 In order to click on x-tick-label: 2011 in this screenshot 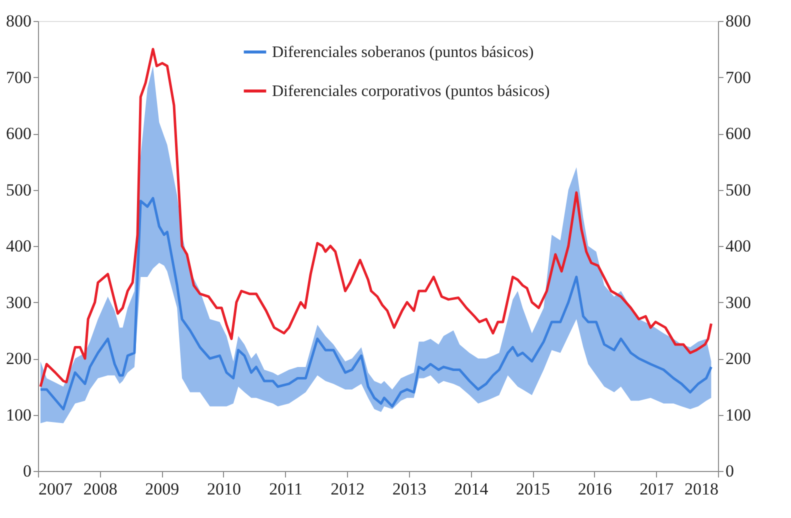, I will do `click(285, 489)`.